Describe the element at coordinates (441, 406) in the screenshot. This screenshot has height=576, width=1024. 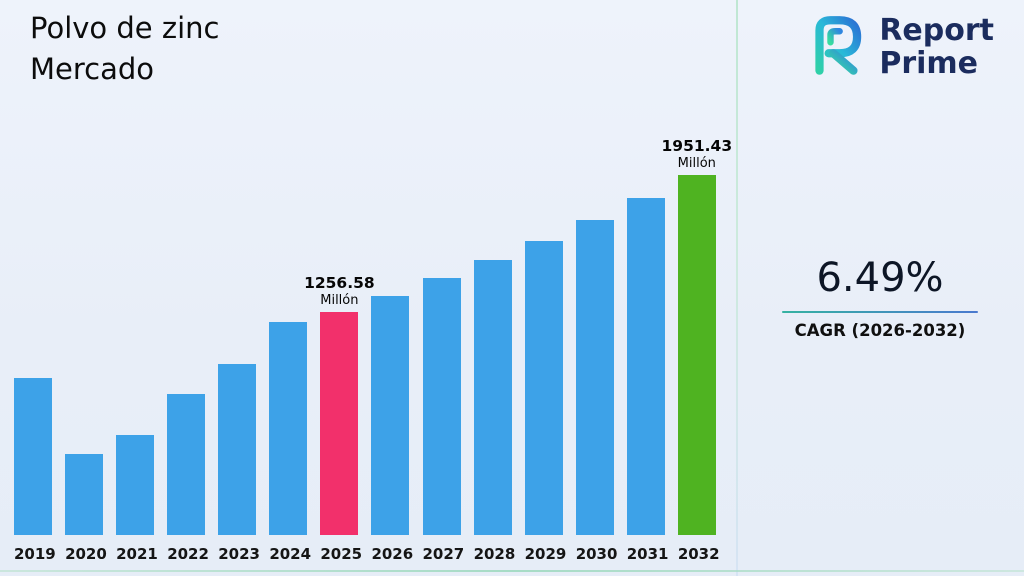
I see `bar-2027` at that location.